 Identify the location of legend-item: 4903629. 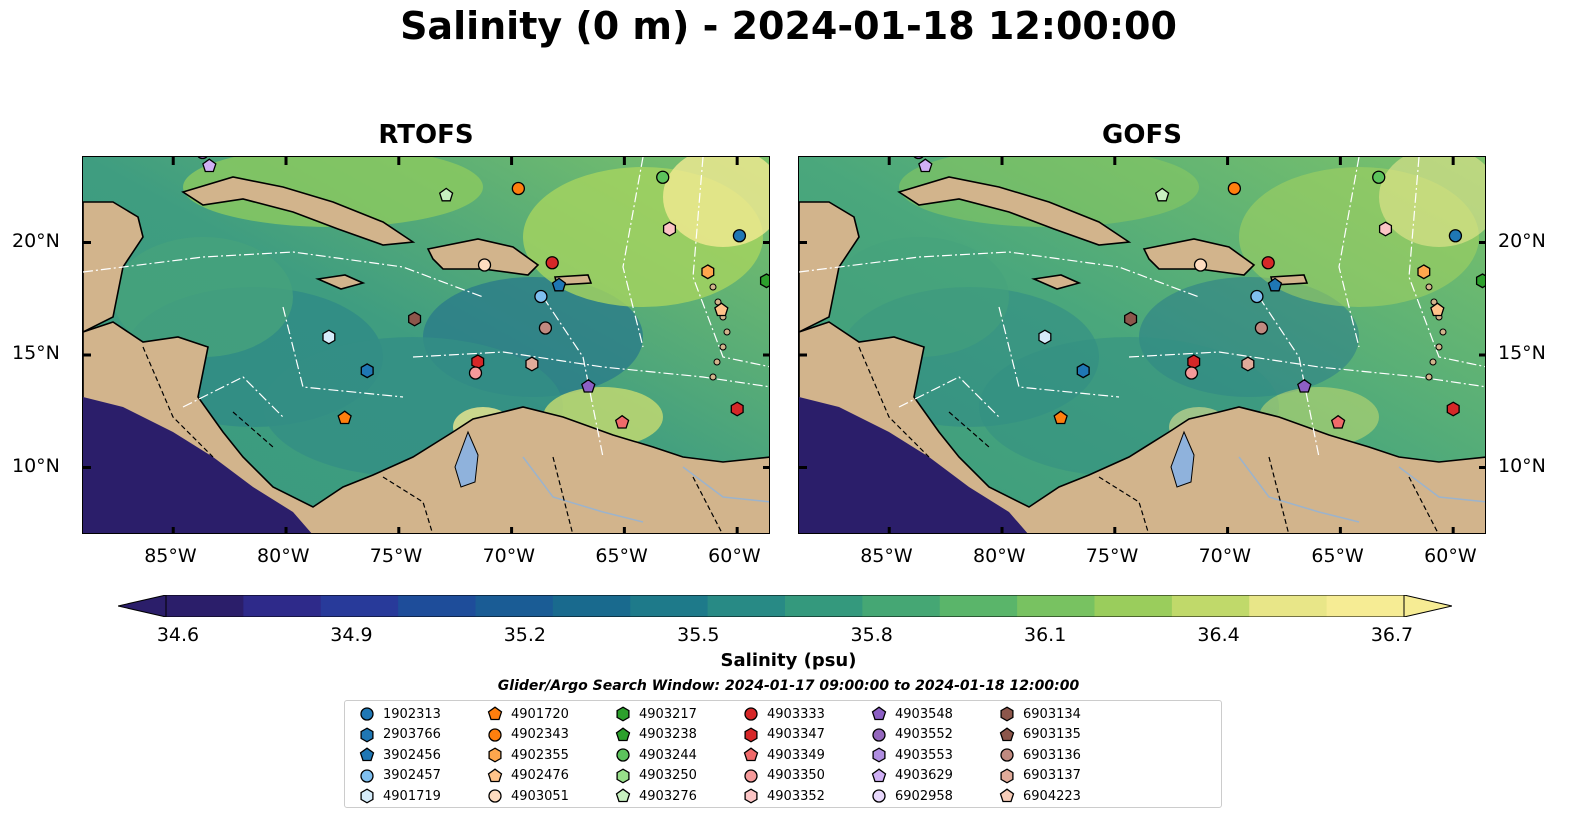
(912, 776).